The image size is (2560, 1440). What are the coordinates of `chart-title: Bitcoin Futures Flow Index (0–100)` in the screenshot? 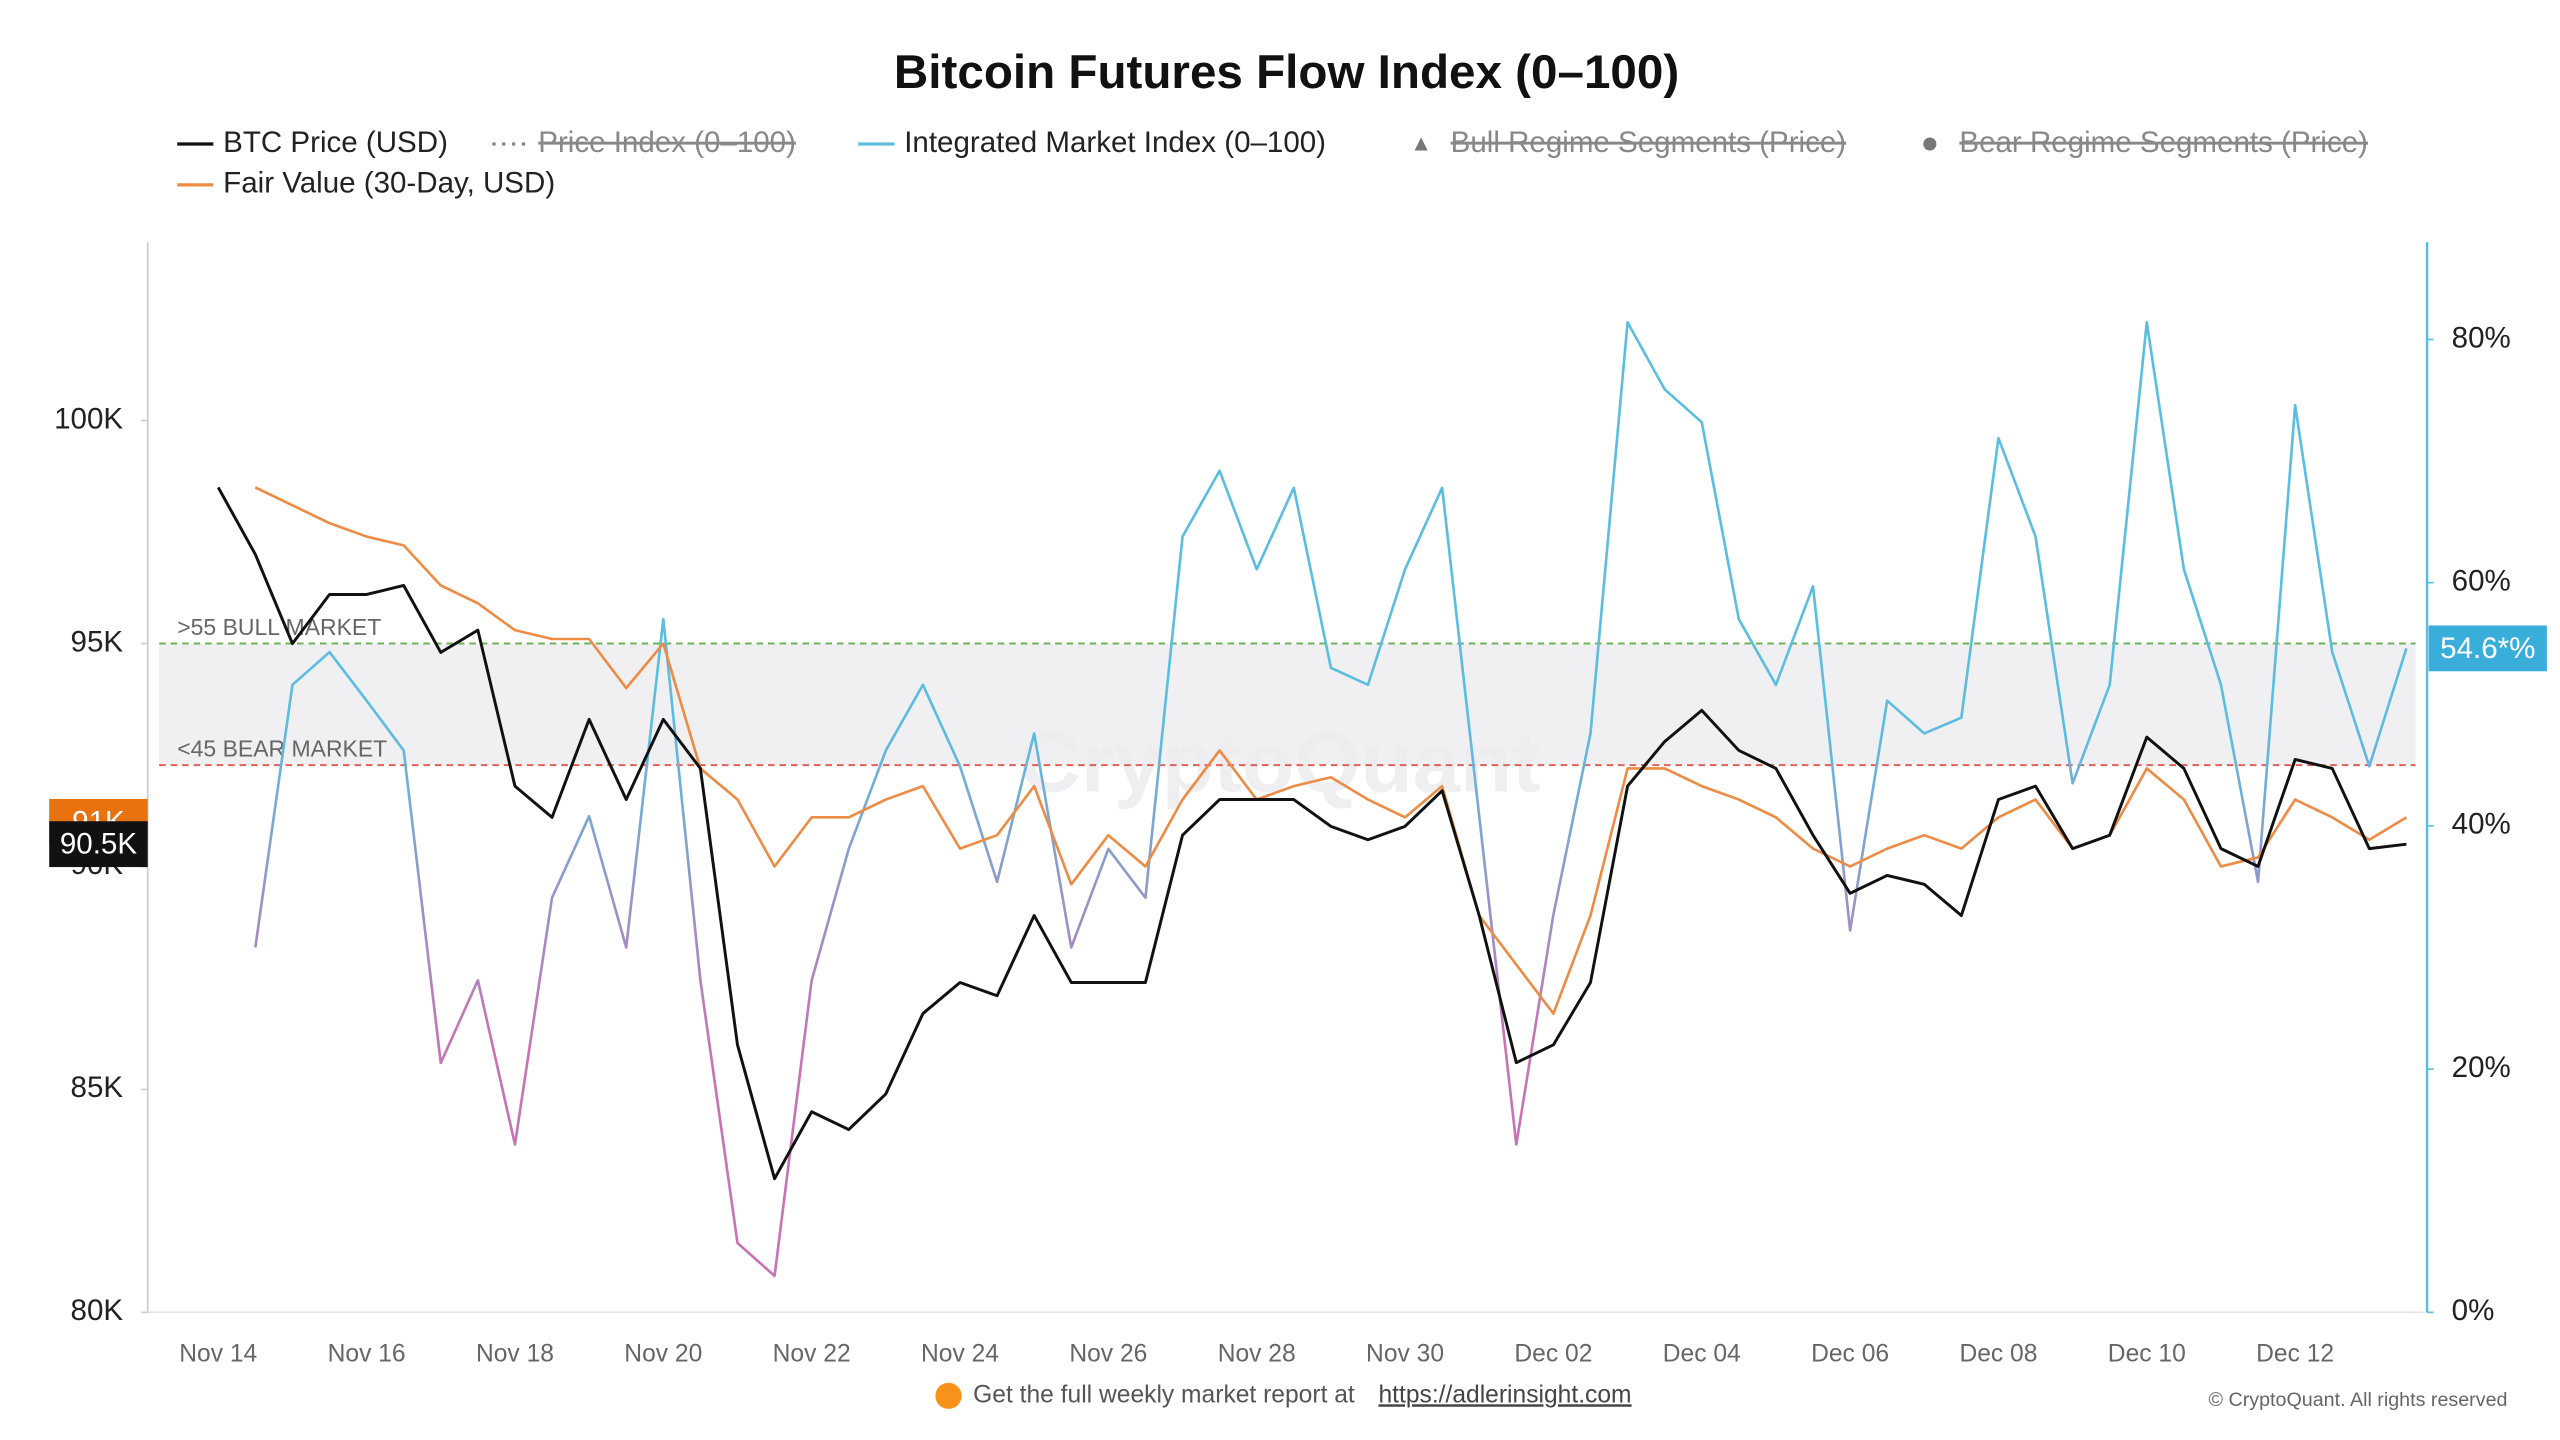 It's located at (1286, 72).